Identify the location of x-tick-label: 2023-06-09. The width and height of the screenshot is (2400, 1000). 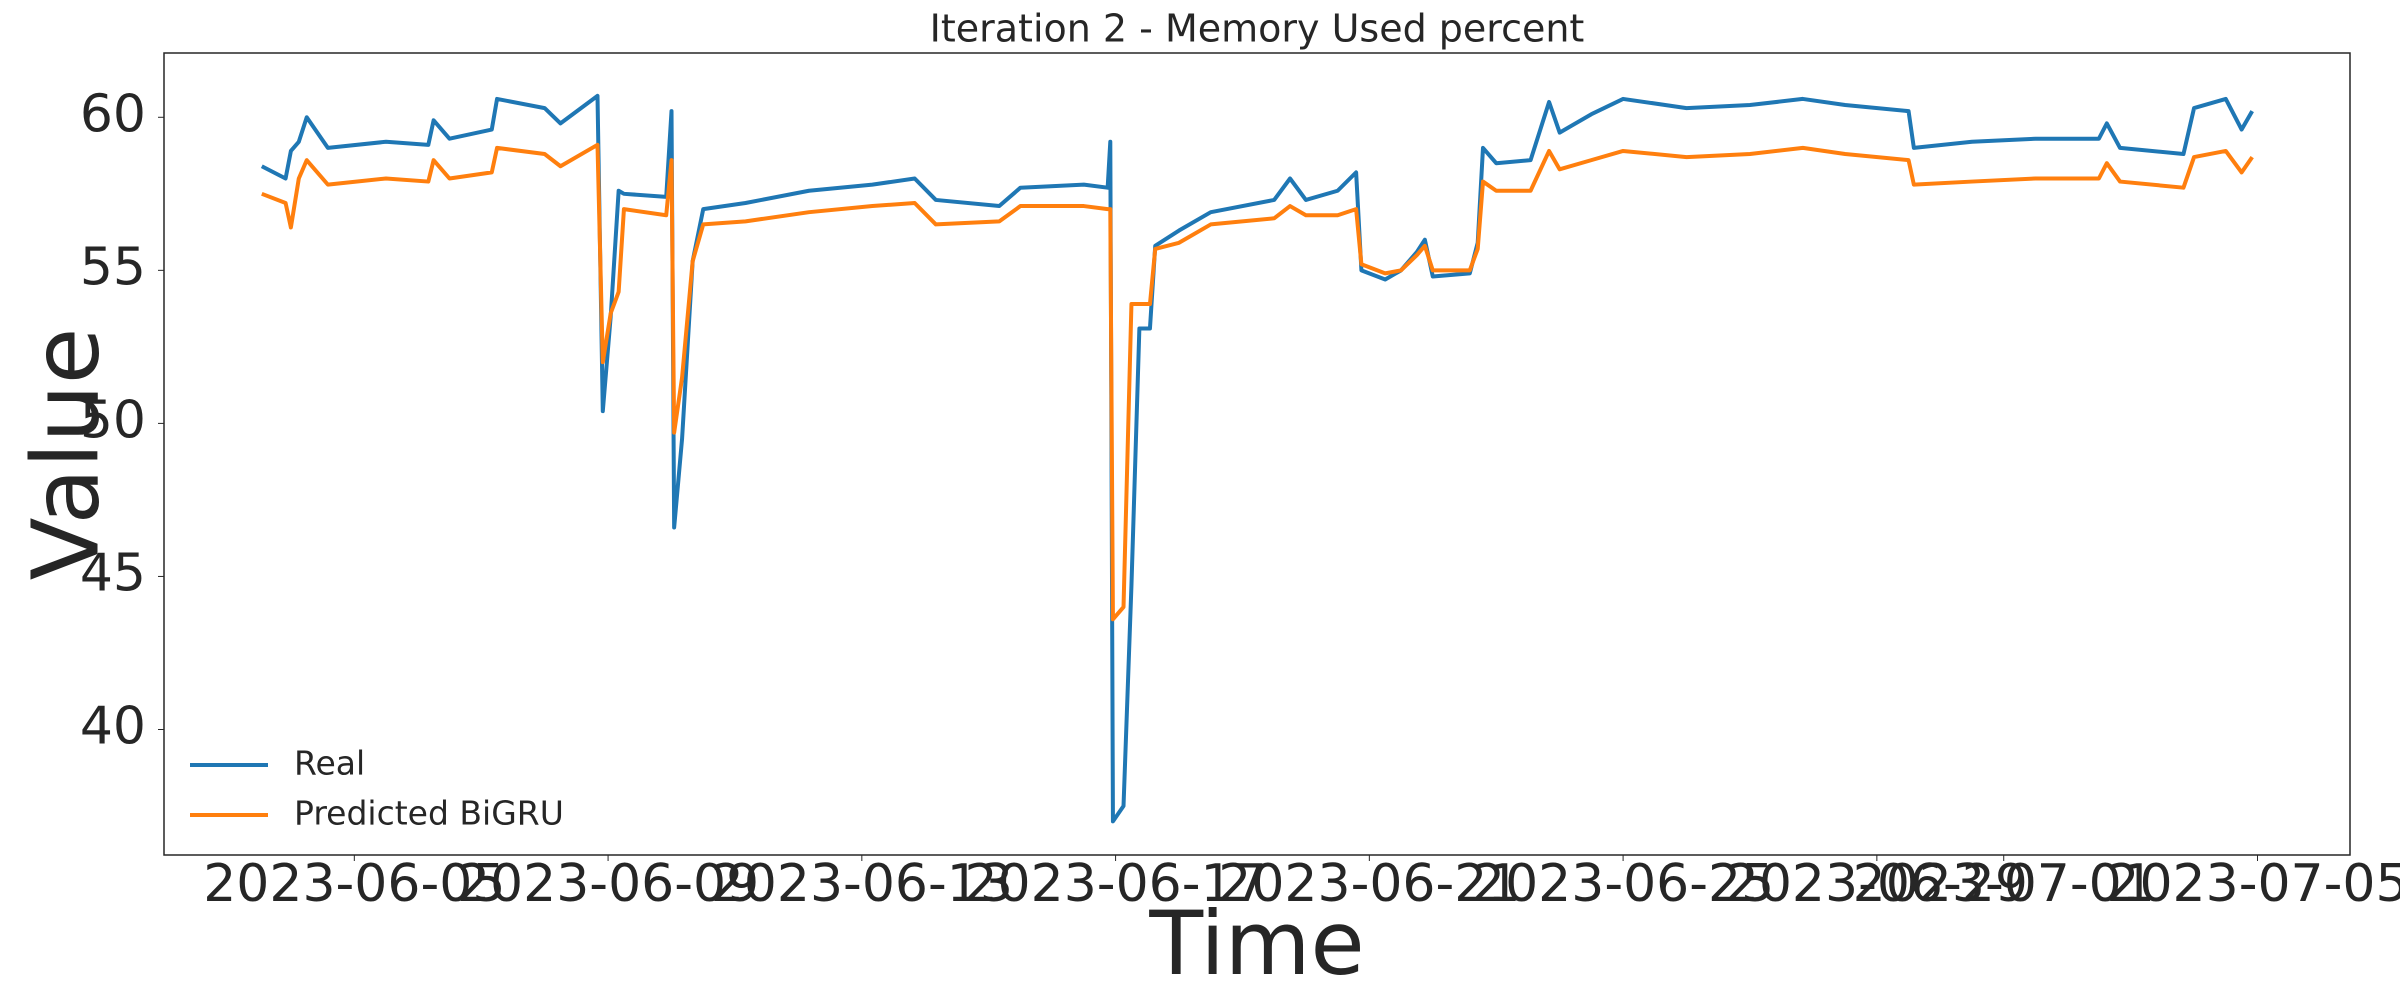
(608, 884).